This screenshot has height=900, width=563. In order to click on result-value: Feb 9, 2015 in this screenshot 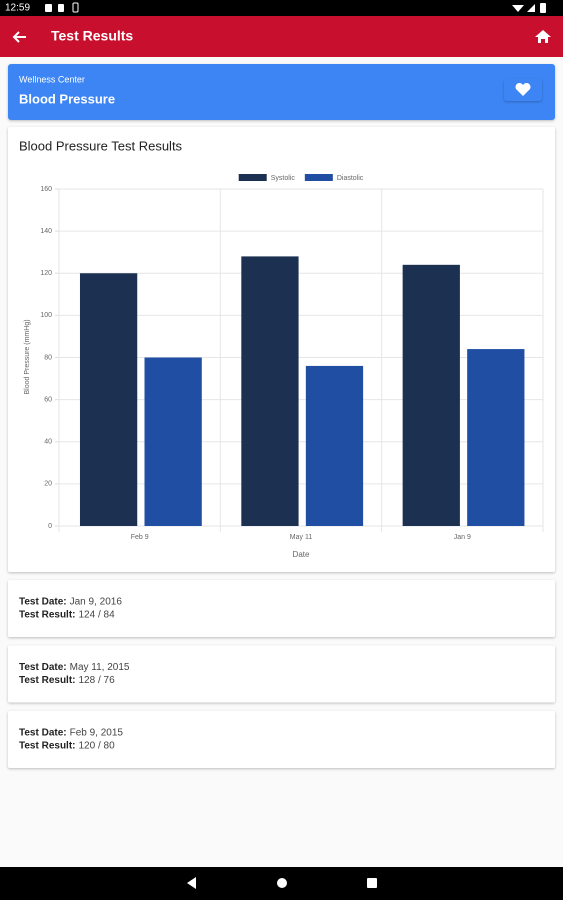, I will do `click(97, 733)`.